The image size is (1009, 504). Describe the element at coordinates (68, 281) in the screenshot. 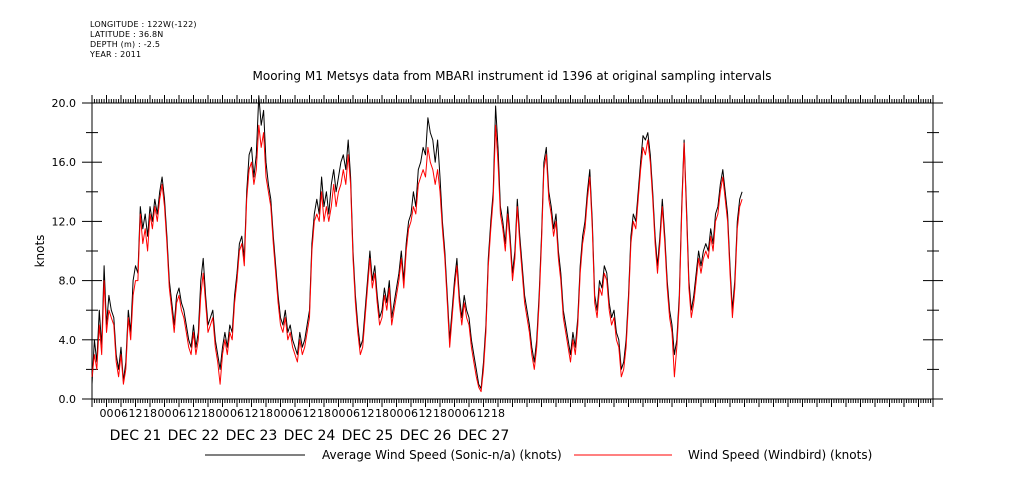

I see `y-tick-label: 8.0` at that location.